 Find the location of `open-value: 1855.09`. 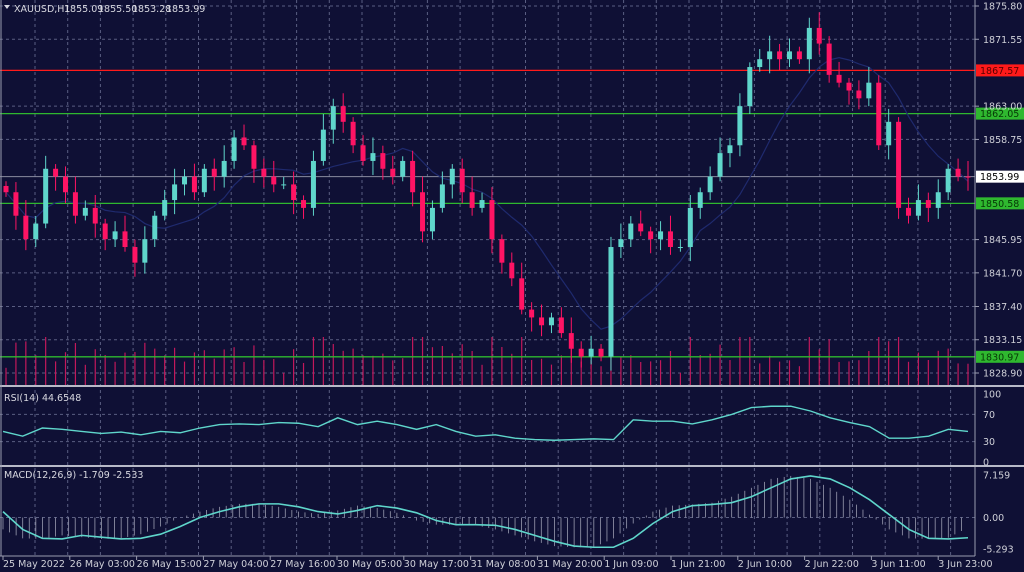

open-value: 1855.09 is located at coordinates (83, 9).